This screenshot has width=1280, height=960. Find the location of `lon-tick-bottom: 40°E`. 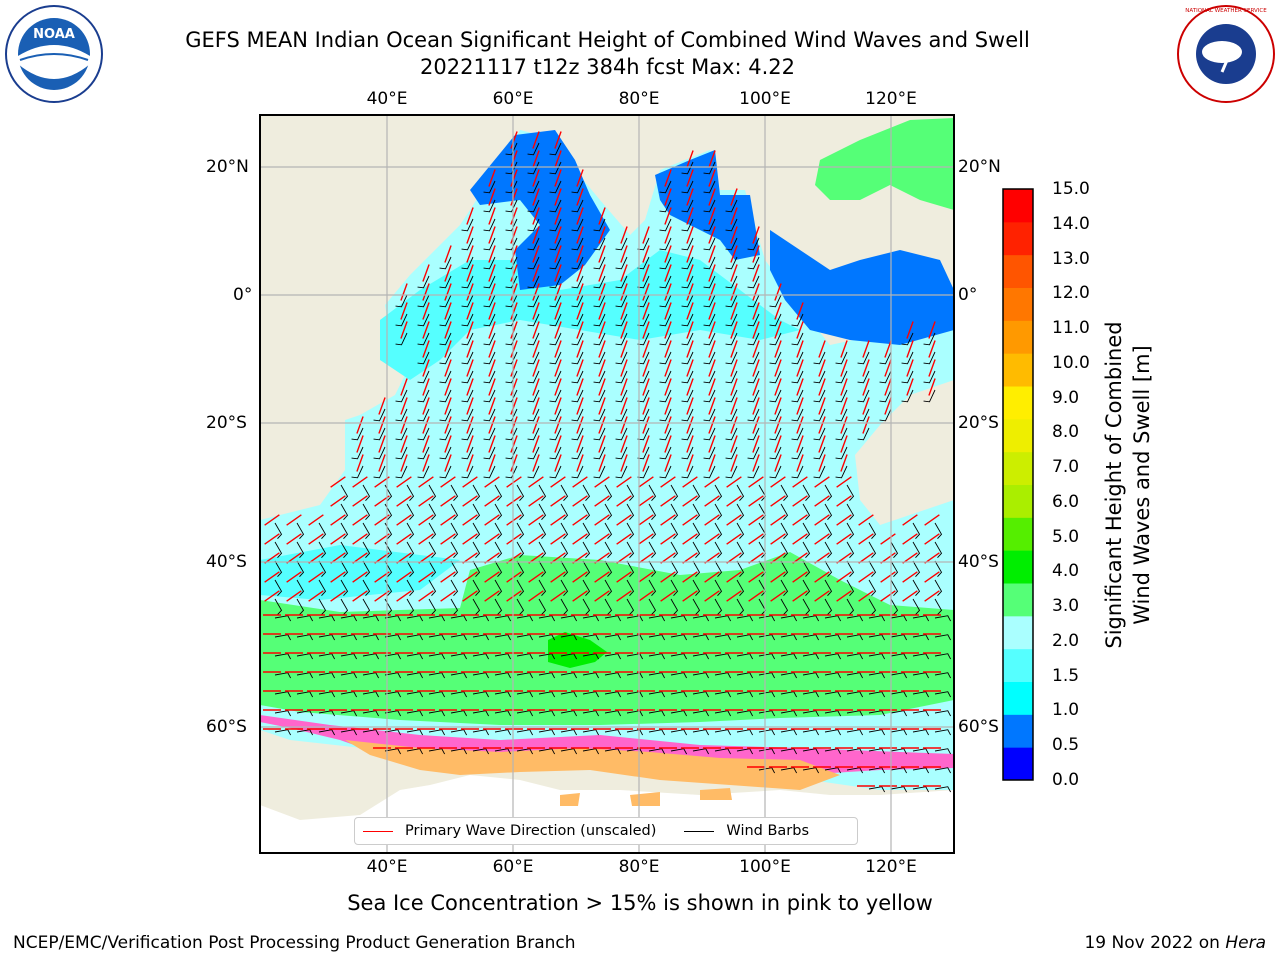

lon-tick-bottom: 40°E is located at coordinates (387, 867).